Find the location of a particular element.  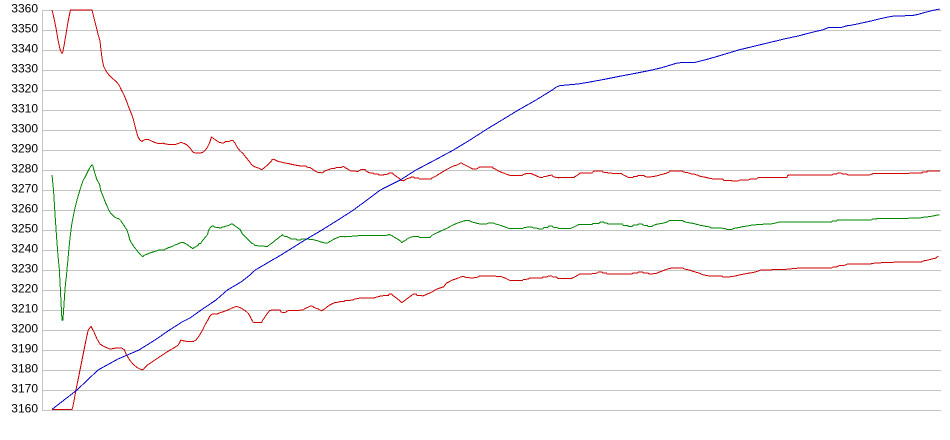

svg-text: 3240 is located at coordinates (24, 249).